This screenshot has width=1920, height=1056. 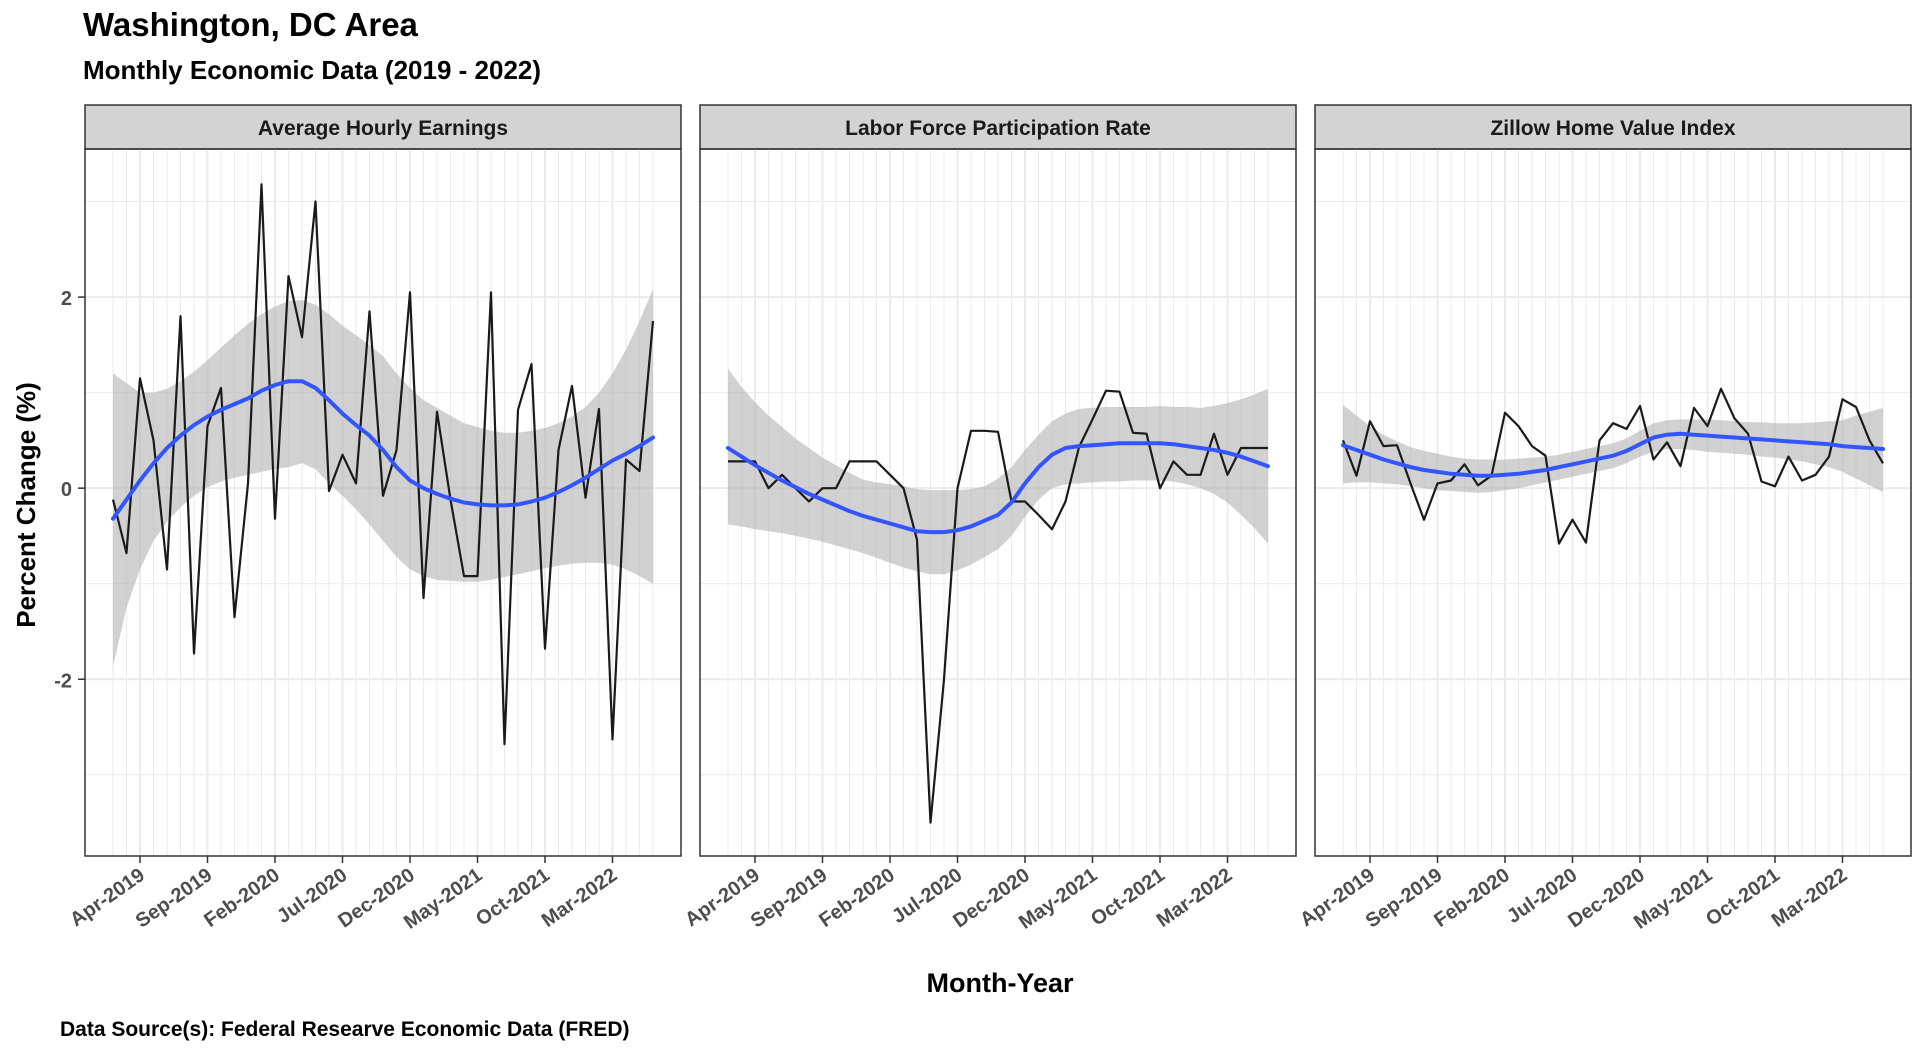 I want to click on facet-strip-label: Average Hourly Earnings, so click(x=383, y=128).